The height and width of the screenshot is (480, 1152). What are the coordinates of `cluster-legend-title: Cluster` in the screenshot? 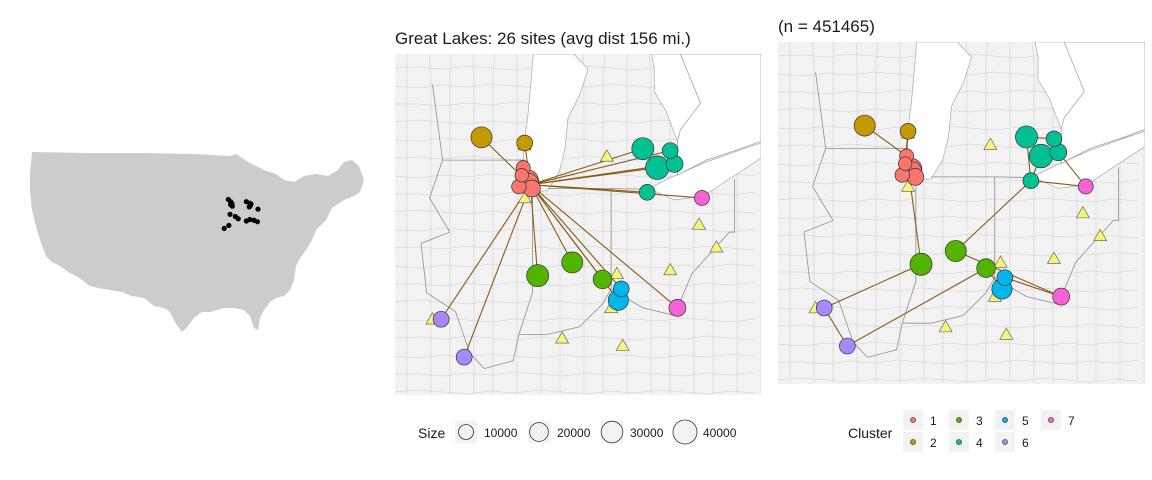 It's located at (870, 433).